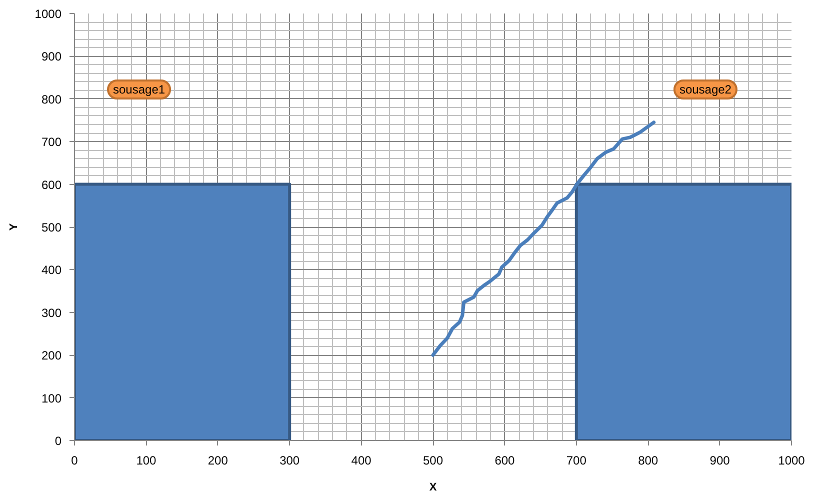 This screenshot has height=504, width=816. What do you see at coordinates (792, 461) in the screenshot?
I see `x-tick-label: 1000` at bounding box center [792, 461].